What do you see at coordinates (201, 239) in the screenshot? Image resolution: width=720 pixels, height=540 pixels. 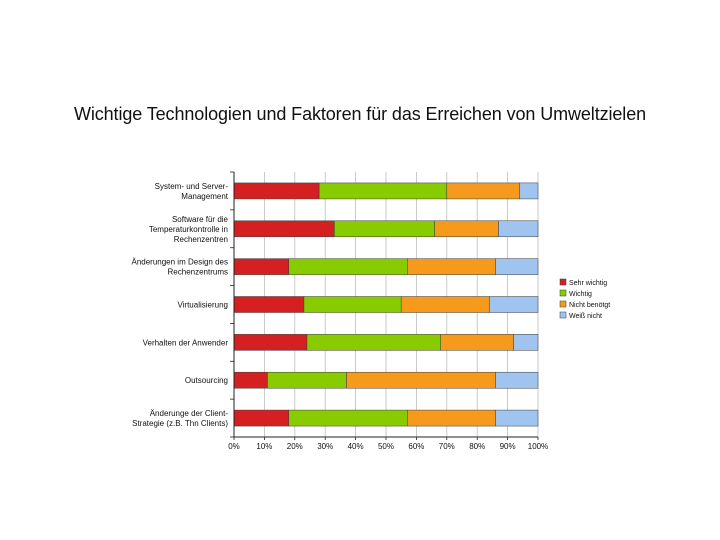 I see `category-label: Rechenzentren` at bounding box center [201, 239].